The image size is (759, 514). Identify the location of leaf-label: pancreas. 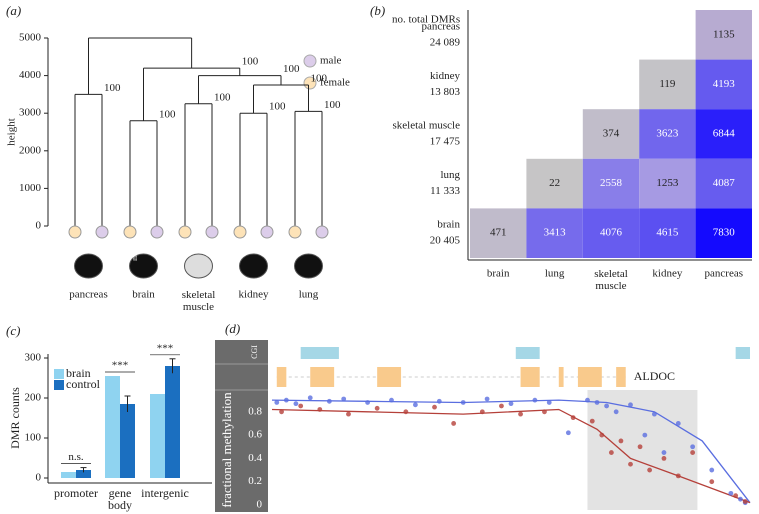
(88, 295).